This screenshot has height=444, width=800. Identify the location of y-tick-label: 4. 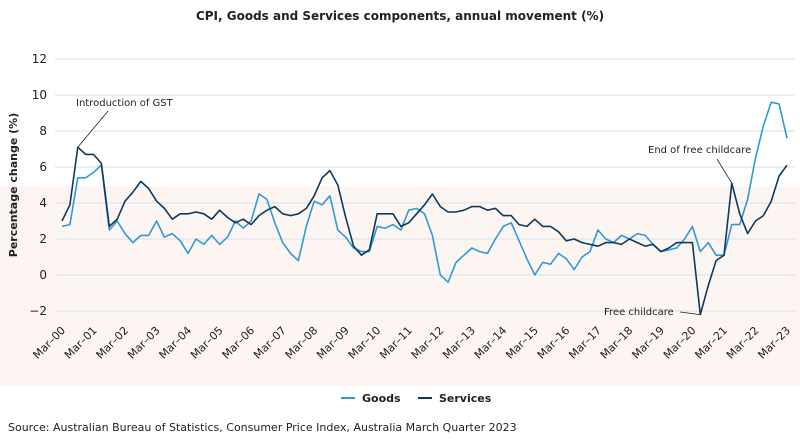
(43, 203).